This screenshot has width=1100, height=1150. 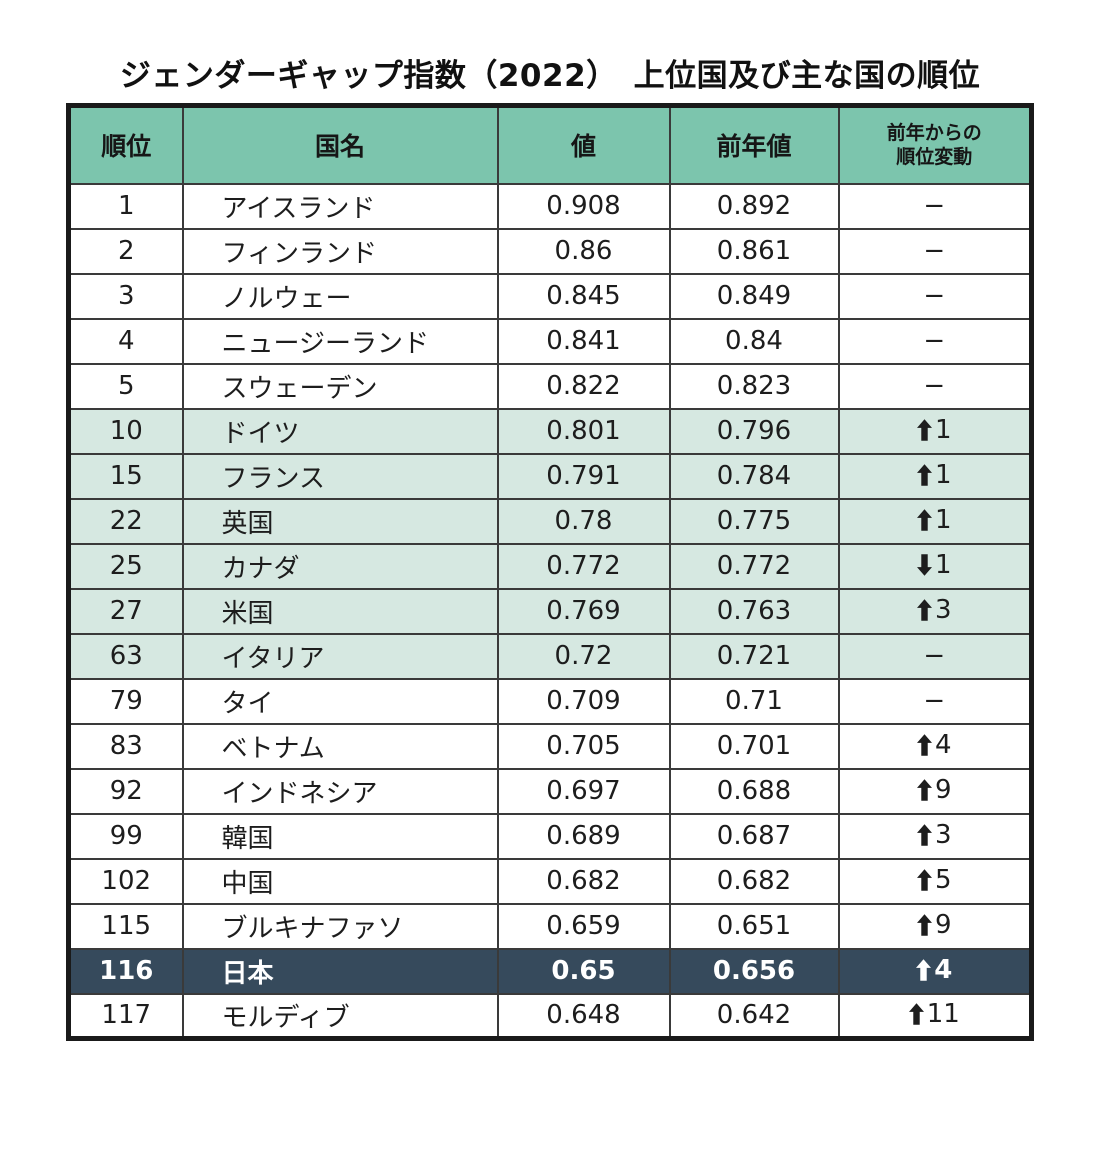 I want to click on country-cell: スウェーデン, so click(x=340, y=386).